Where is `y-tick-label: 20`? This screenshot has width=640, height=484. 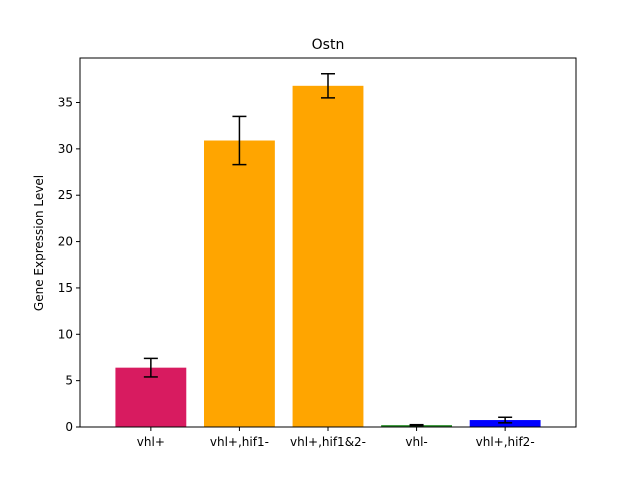
y-tick-label: 20 is located at coordinates (65, 242).